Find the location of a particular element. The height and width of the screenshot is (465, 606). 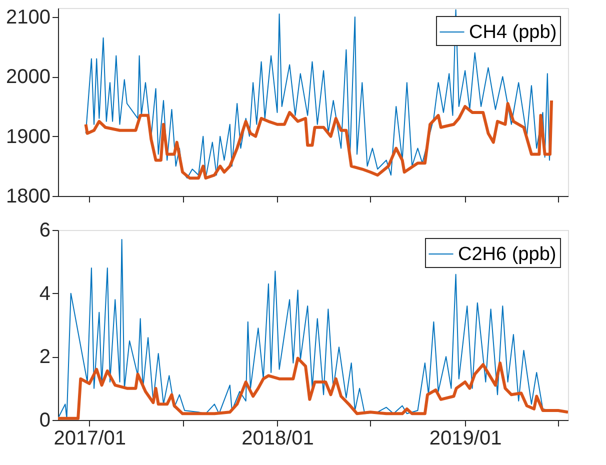

x-tick-label: 2019/01 is located at coordinates (465, 439).